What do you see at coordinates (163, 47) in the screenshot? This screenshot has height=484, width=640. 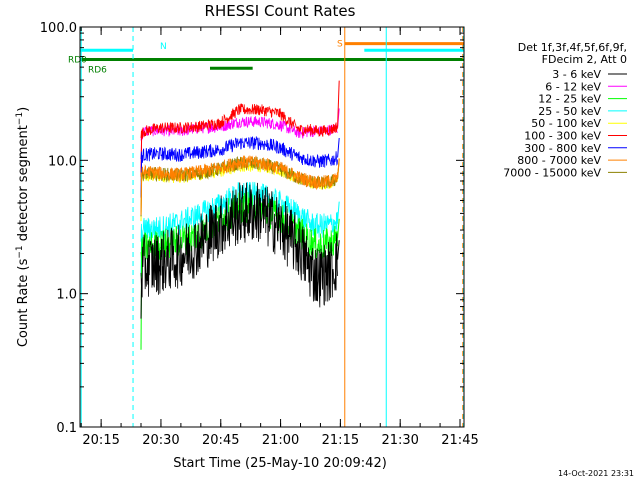 I see `flag-label-n: N` at bounding box center [163, 47].